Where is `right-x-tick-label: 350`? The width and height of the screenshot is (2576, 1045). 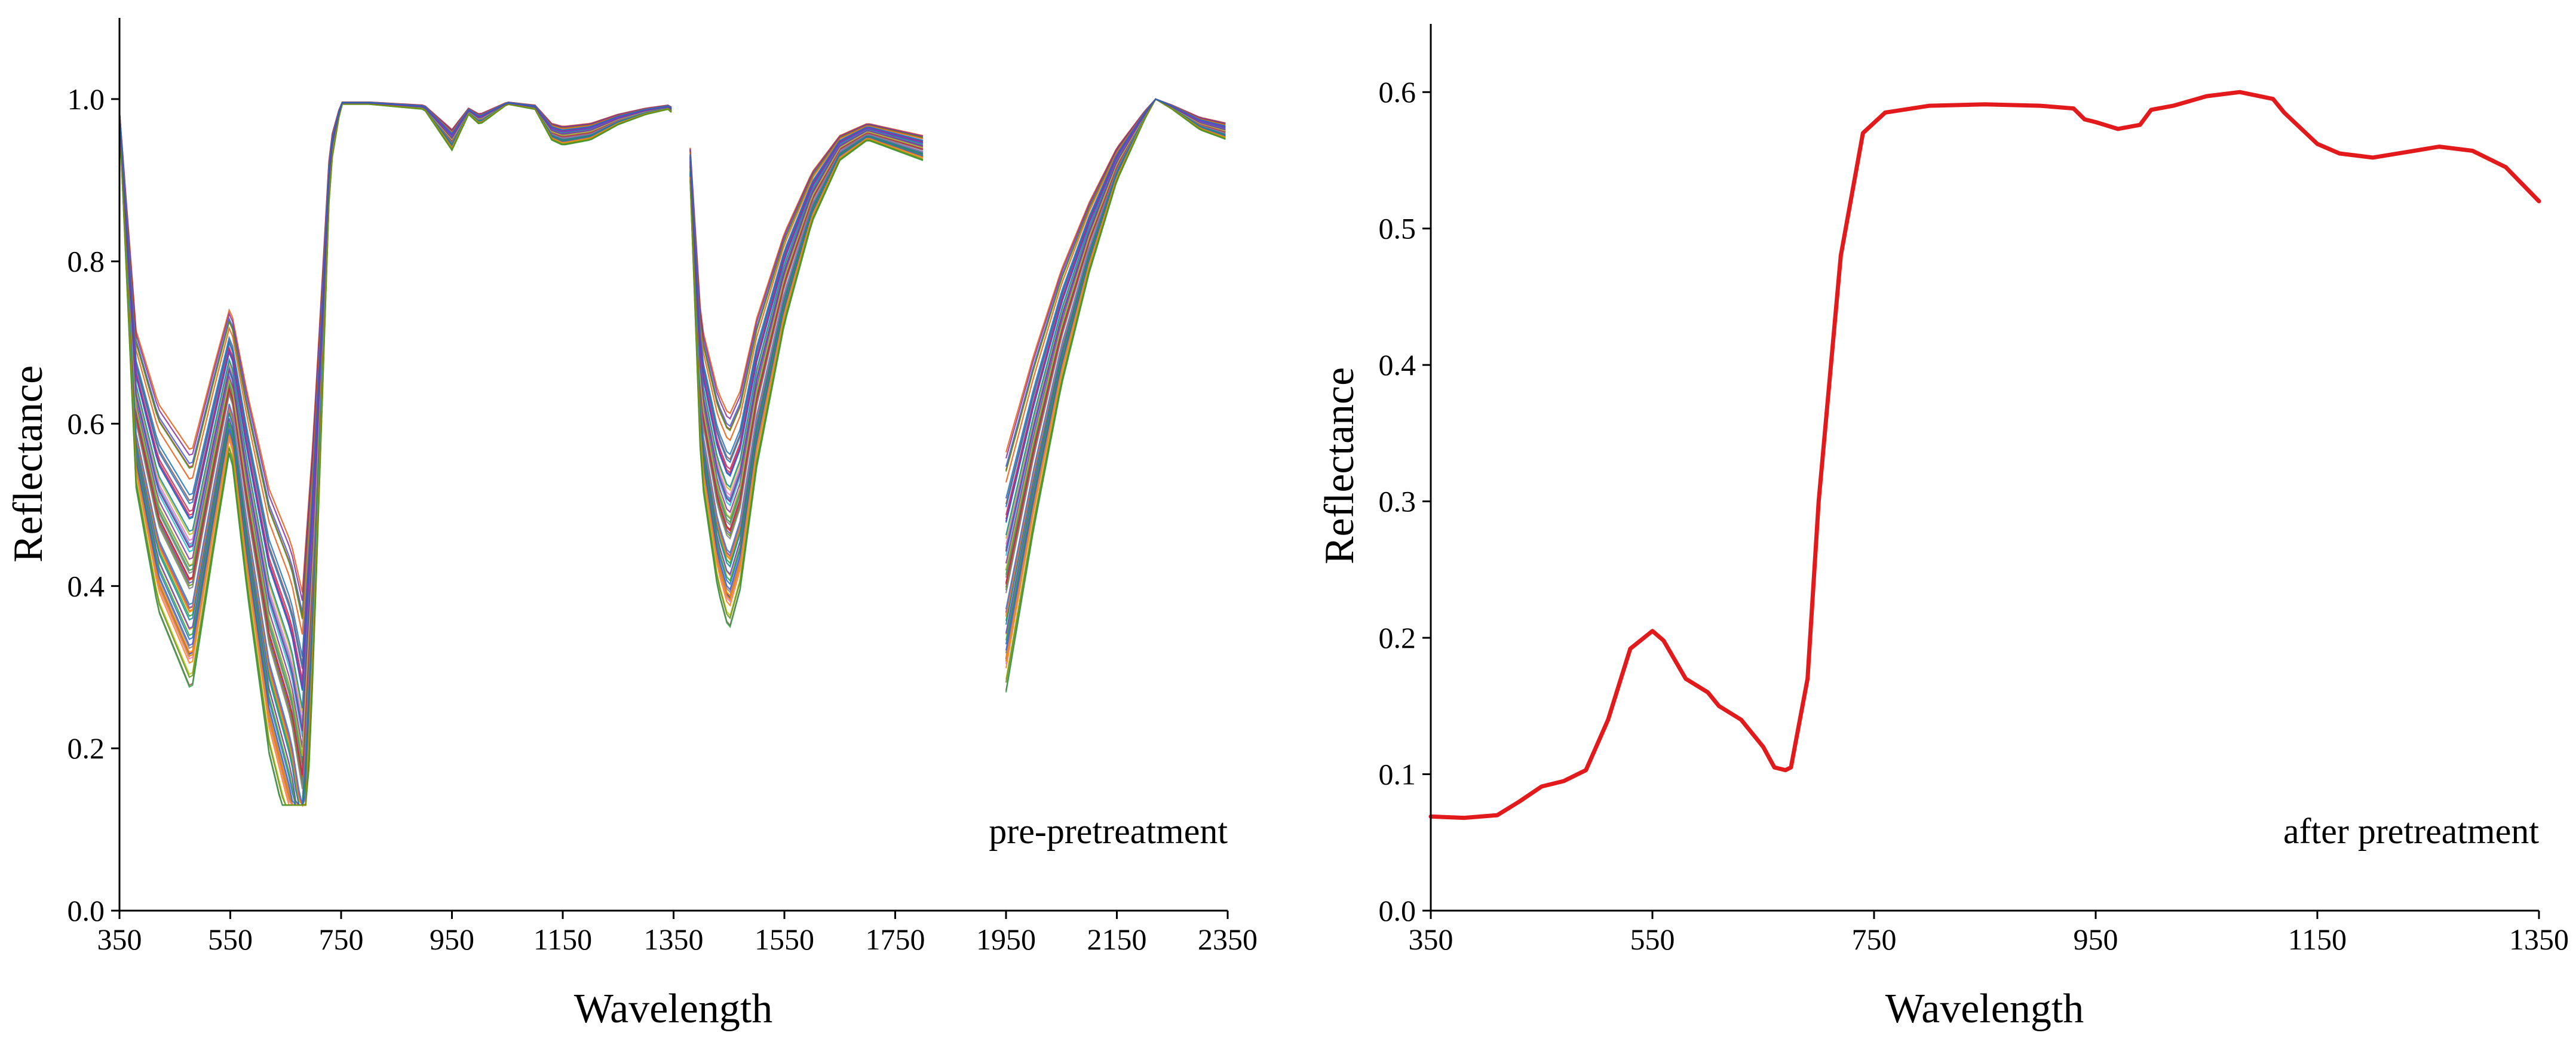
right-x-tick-label: 350 is located at coordinates (1431, 940).